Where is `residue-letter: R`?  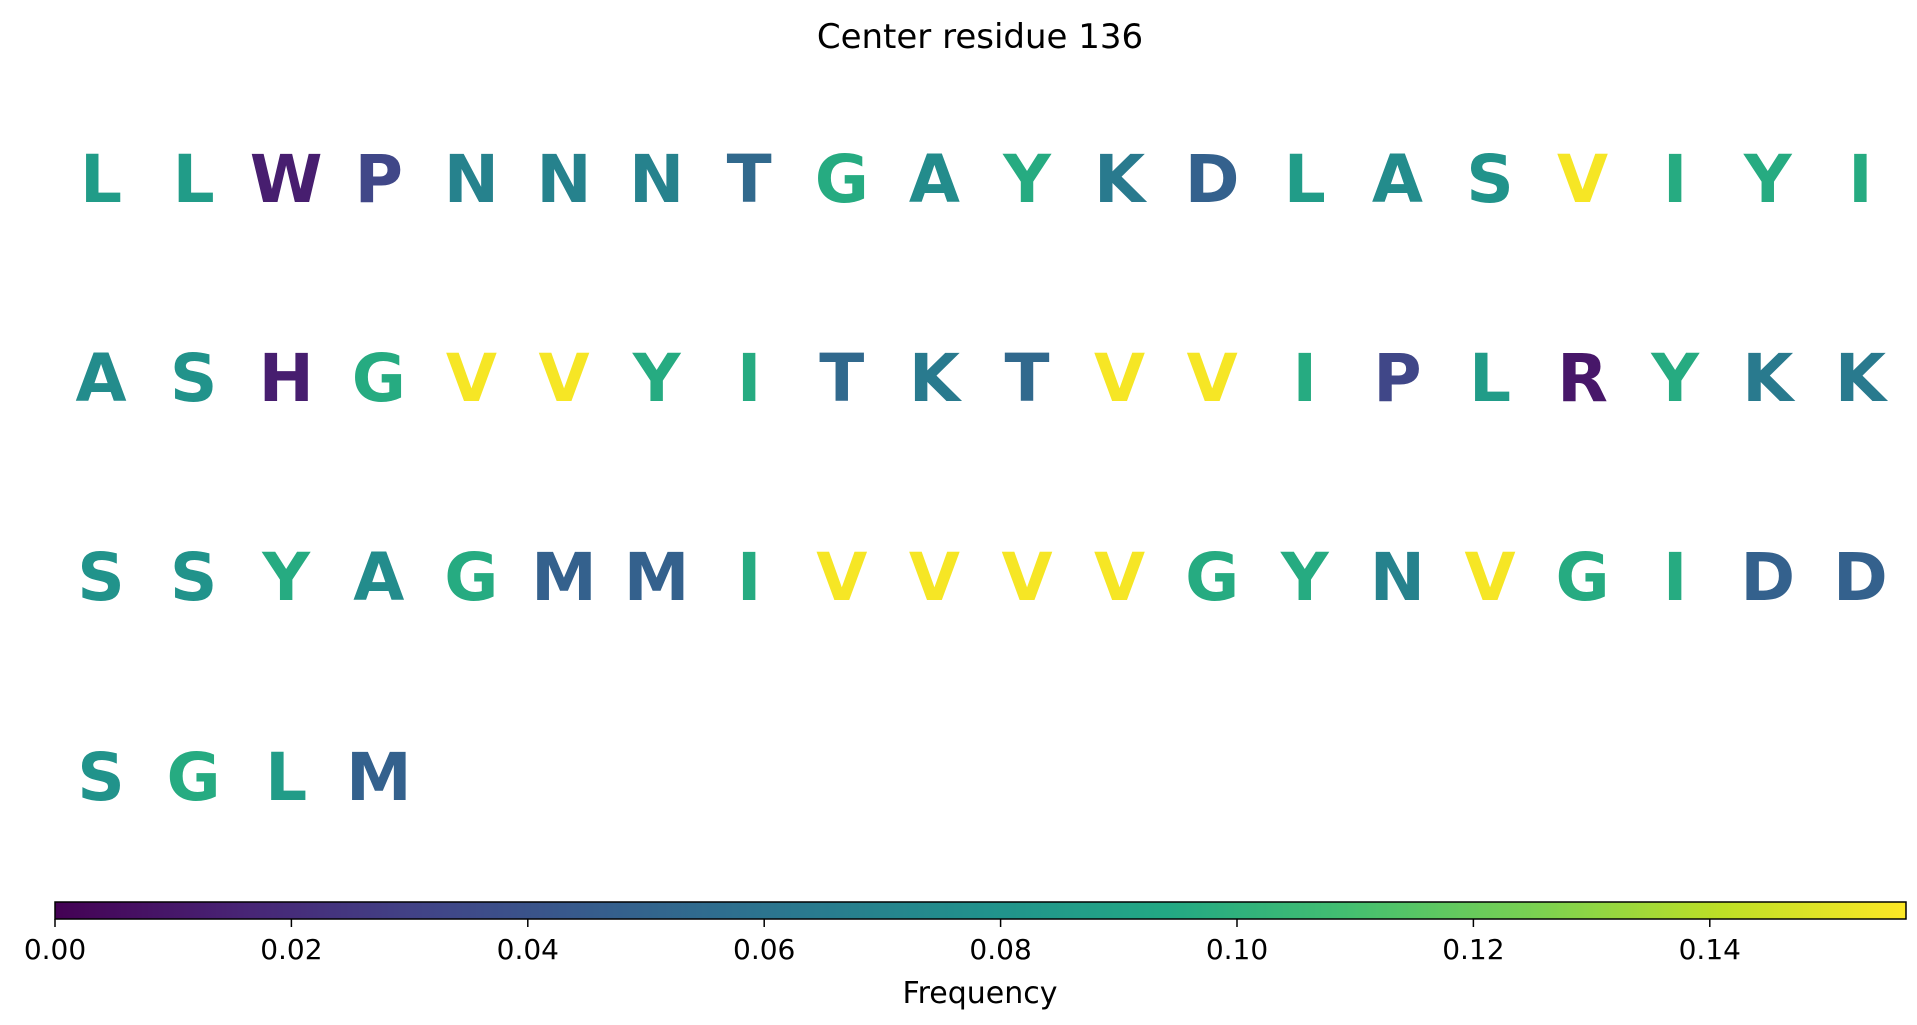 residue-letter: R is located at coordinates (1582, 378).